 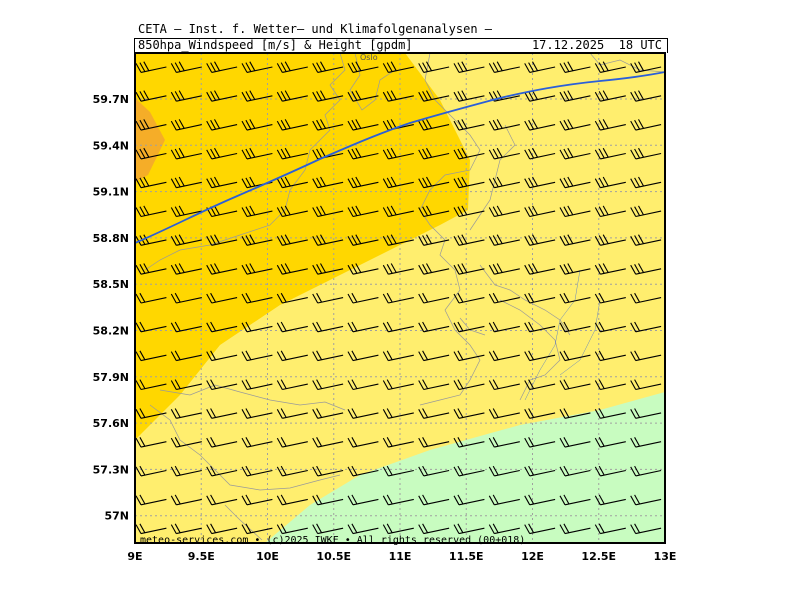 What do you see at coordinates (532, 556) in the screenshot?
I see `lon-tick-label: 12E` at bounding box center [532, 556].